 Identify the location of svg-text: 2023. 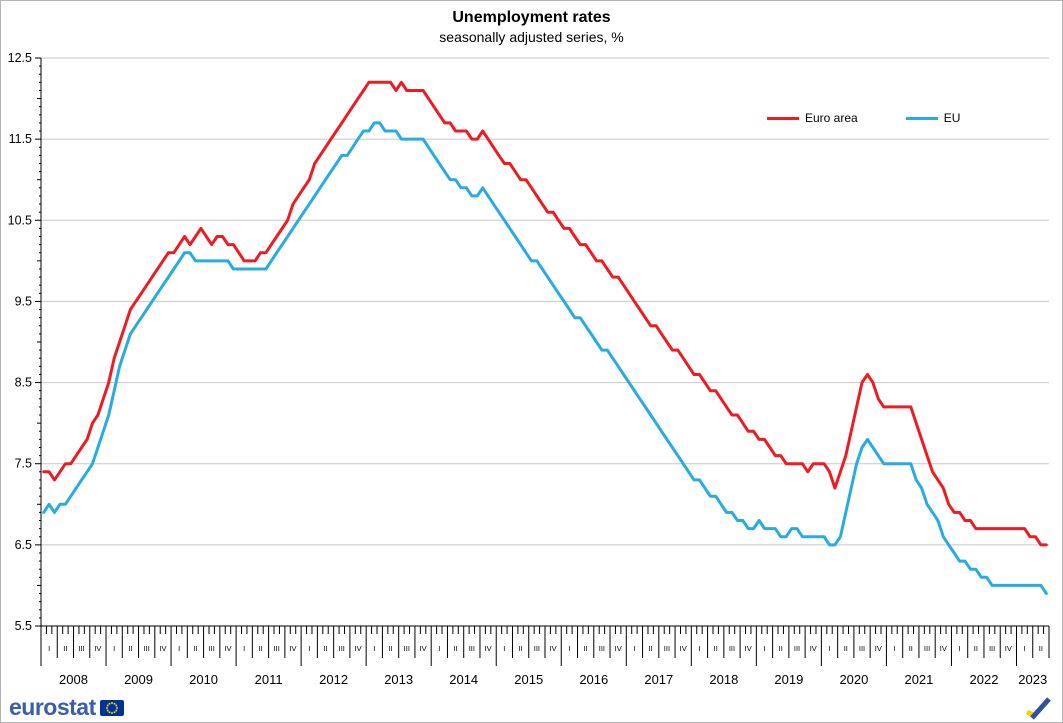
(1032, 679).